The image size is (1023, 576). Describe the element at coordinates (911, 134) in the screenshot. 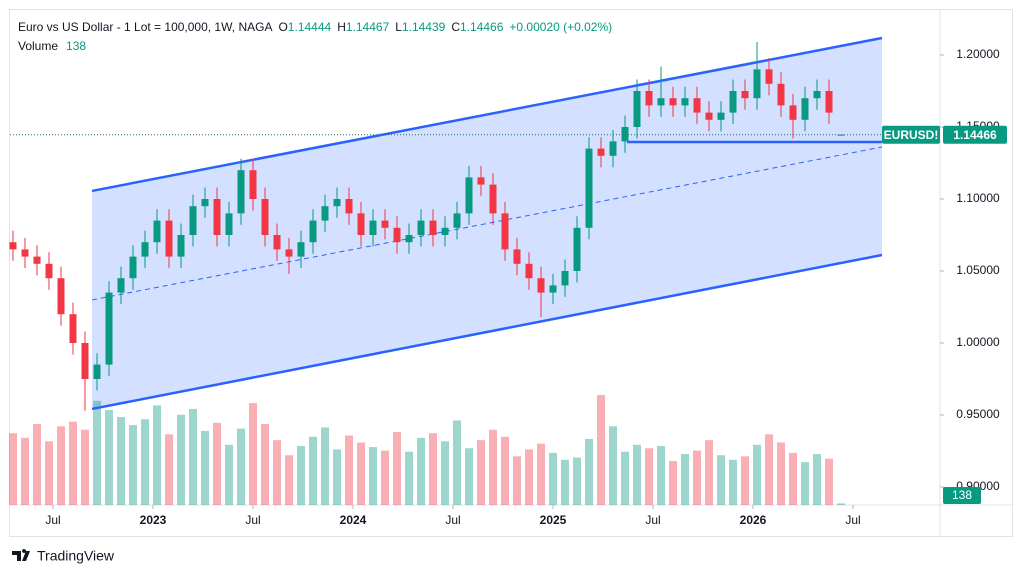

I see `symbol-tag` at that location.